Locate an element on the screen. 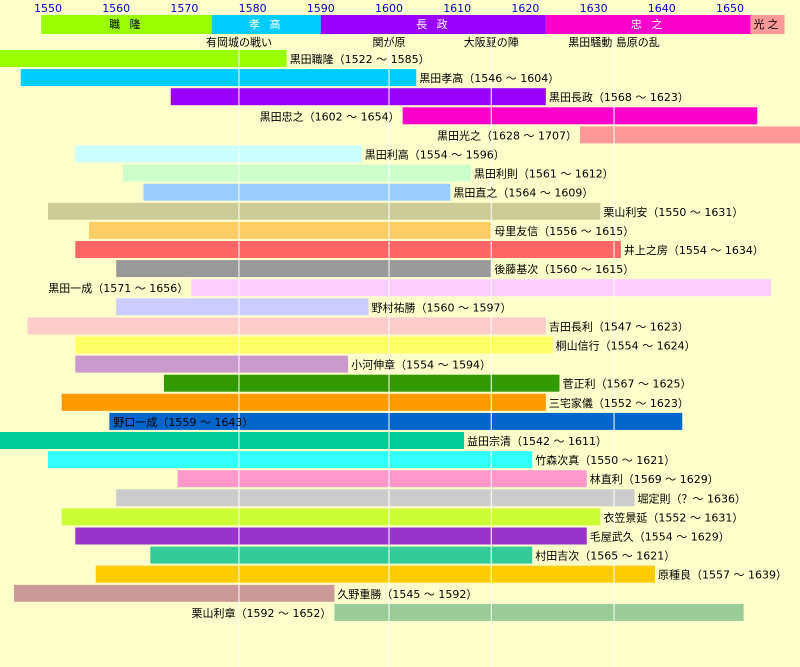 The height and width of the screenshot is (667, 800). person-label: 小河伸章（1554 ～ 1594） is located at coordinates (421, 365).